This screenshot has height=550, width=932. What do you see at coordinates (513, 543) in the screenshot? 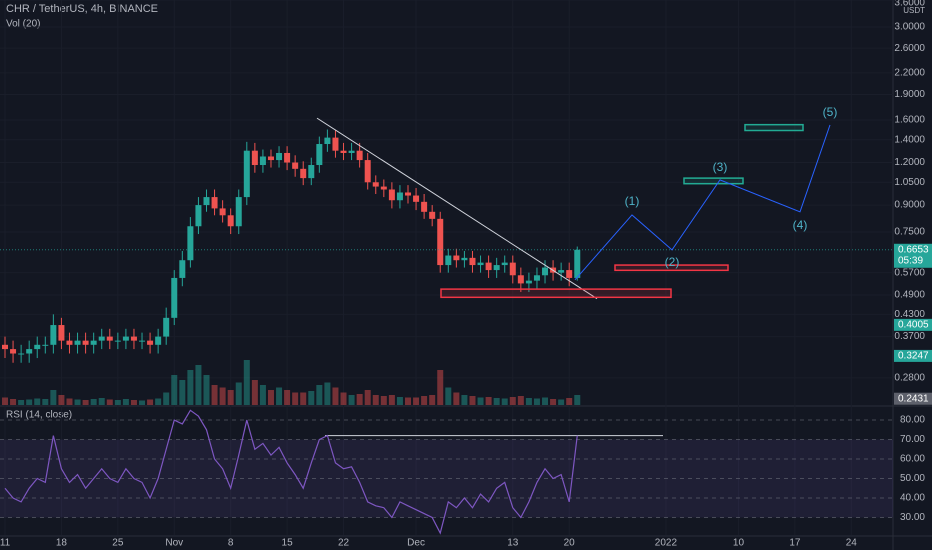
I see `x-tick-label: 13` at bounding box center [513, 543].